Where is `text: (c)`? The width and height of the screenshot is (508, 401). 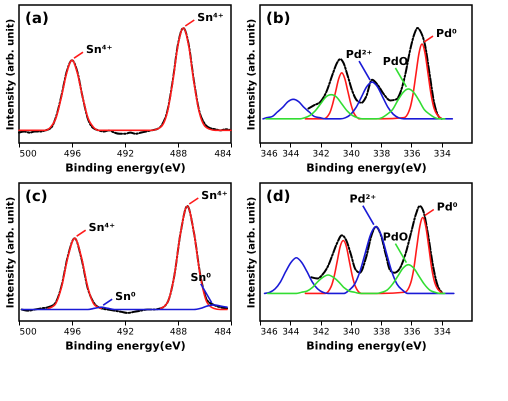 text: (c) is located at coordinates (36, 196).